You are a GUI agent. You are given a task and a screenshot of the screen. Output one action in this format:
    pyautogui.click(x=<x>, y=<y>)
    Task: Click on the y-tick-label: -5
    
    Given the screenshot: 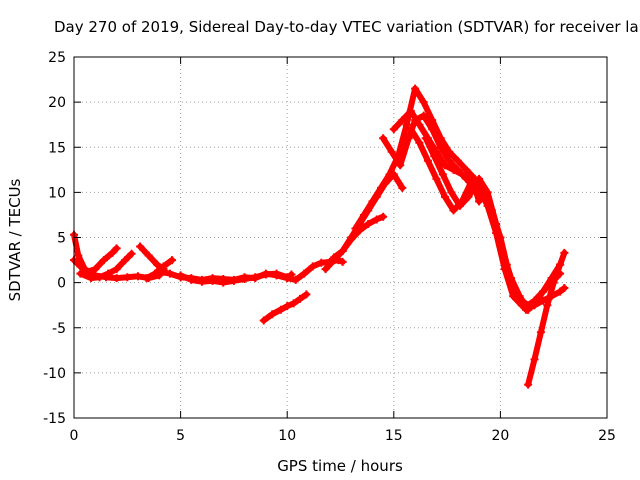 What is the action you would take?
    pyautogui.click(x=59, y=329)
    